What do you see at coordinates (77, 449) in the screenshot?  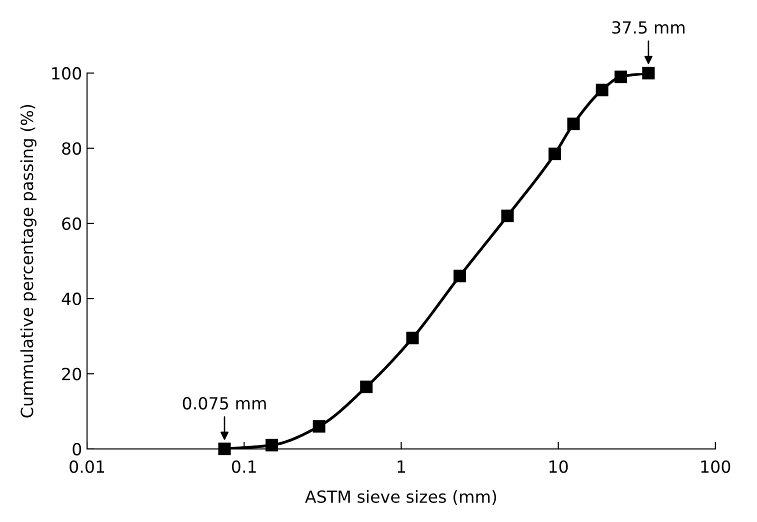 I see `y-tick-label: 0` at bounding box center [77, 449].